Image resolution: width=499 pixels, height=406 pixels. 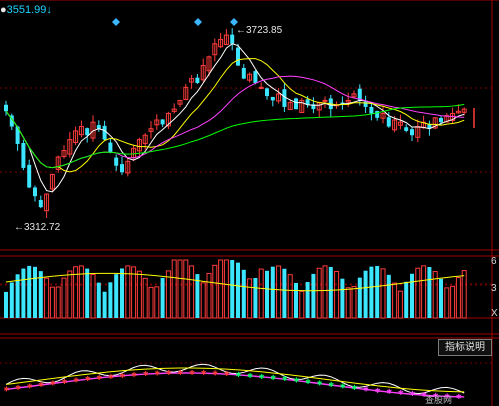 What do you see at coordinates (465, 347) in the screenshot?
I see `indicator-help-button: 指标说明` at bounding box center [465, 347].